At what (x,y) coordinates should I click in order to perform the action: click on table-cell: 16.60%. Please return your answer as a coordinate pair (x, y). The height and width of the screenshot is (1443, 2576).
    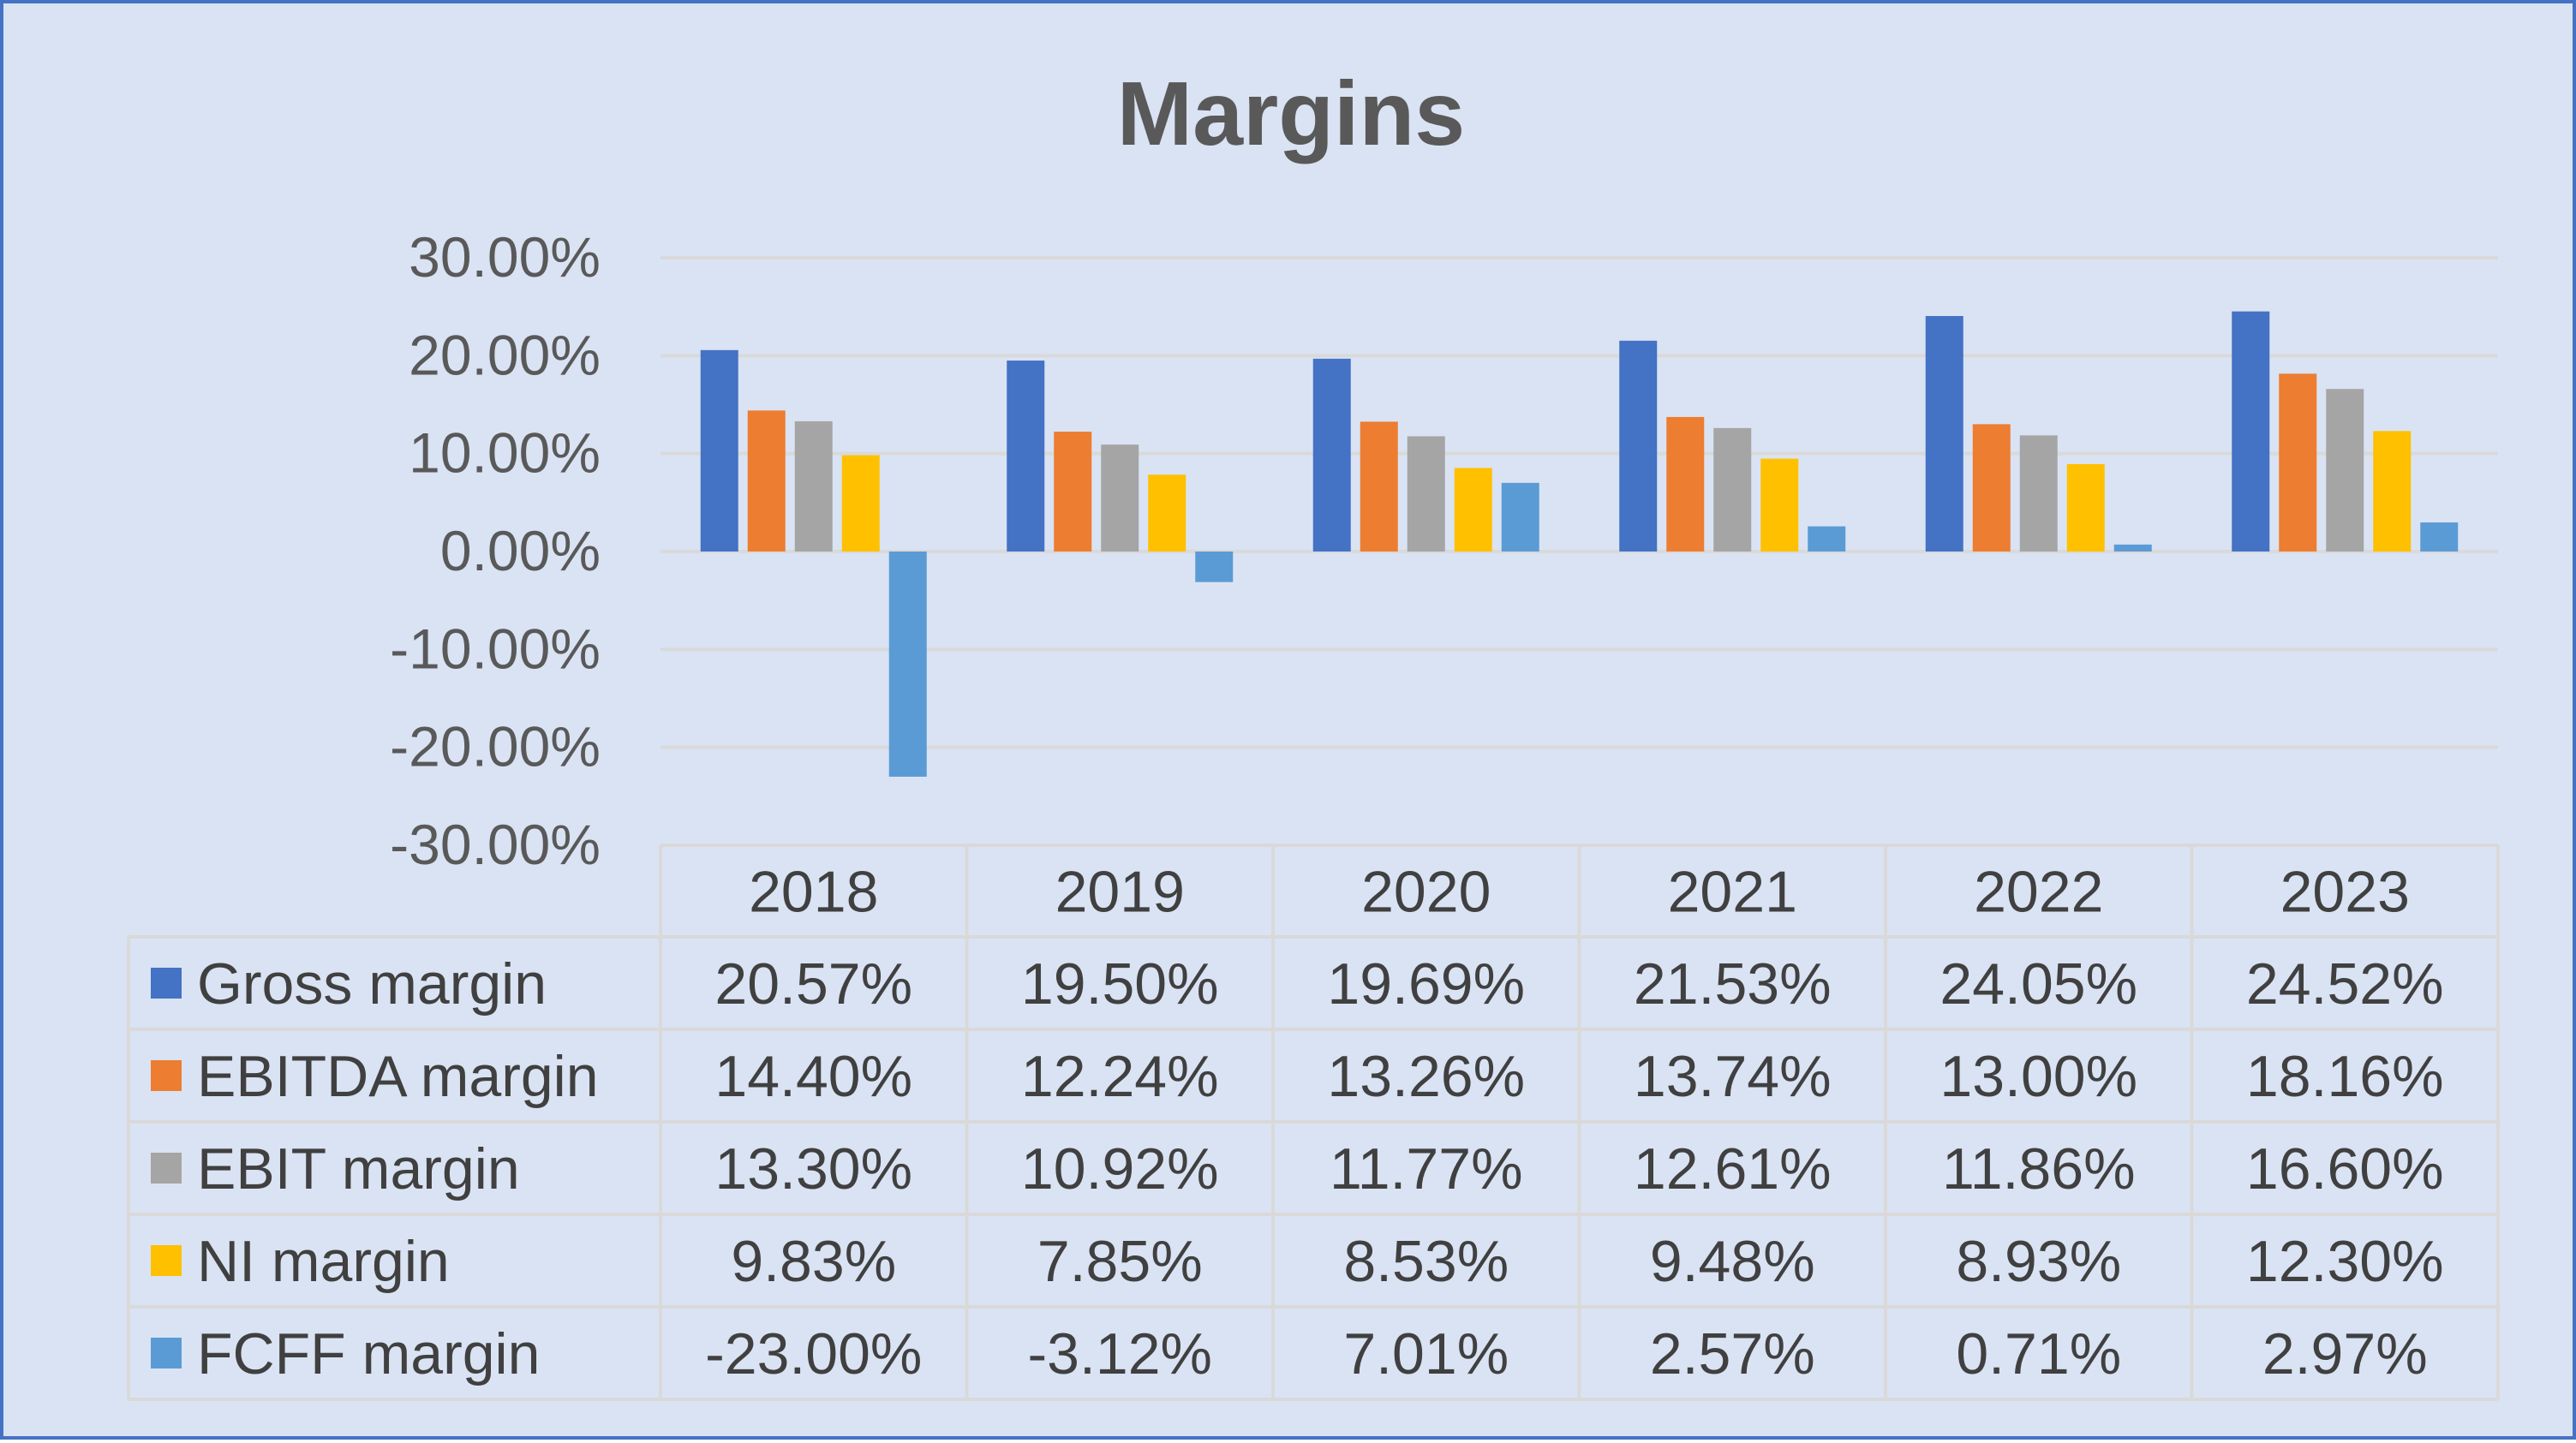
    Looking at the image, I should click on (2345, 1169).